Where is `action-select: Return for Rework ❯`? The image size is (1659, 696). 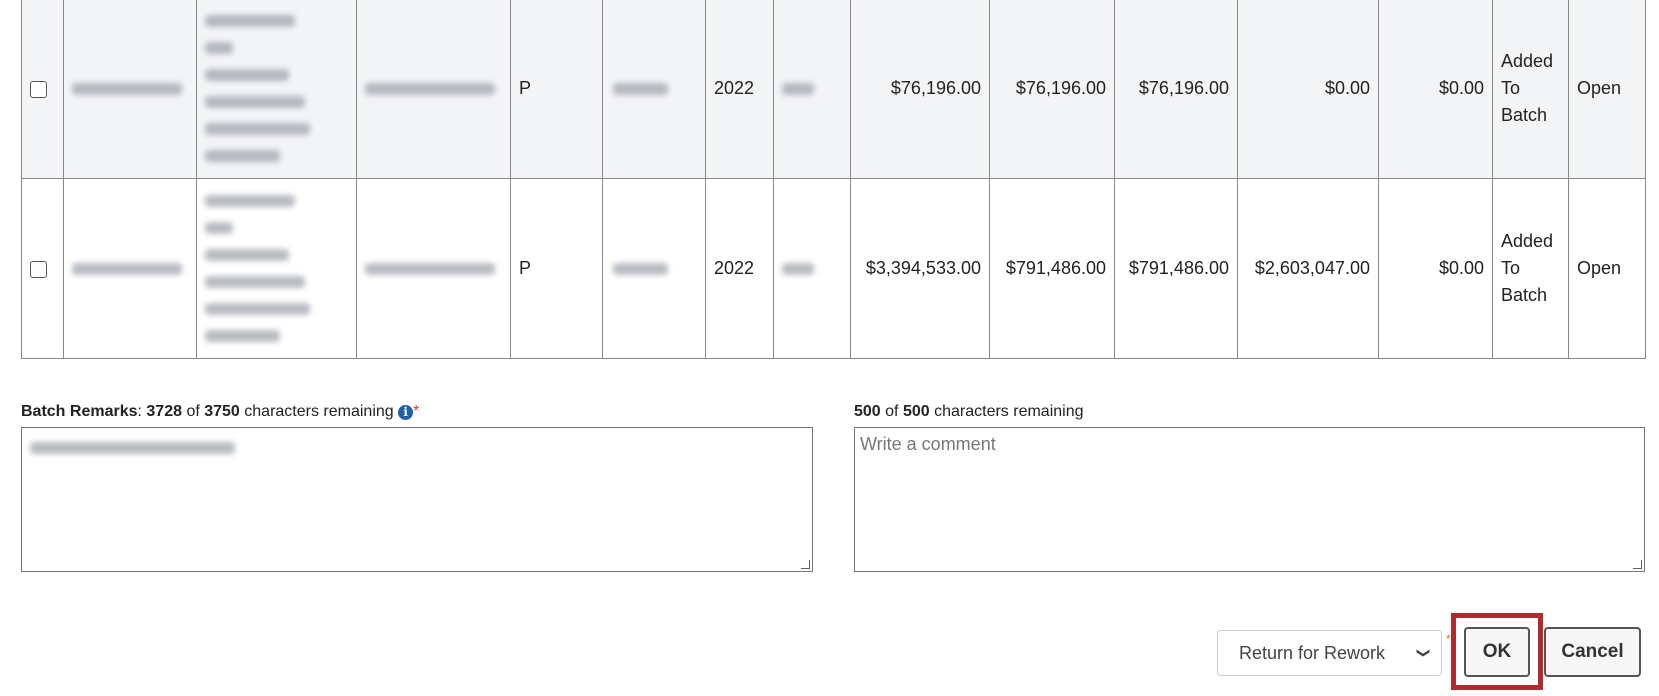 action-select: Return for Rework ❯ is located at coordinates (1329, 653).